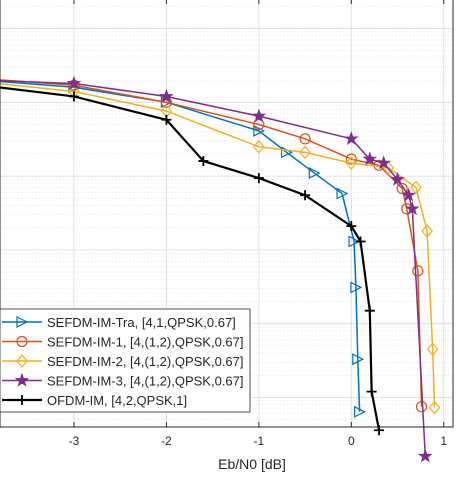  What do you see at coordinates (252, 464) in the screenshot?
I see `x-axis-label: Eb/N0 [dB]` at bounding box center [252, 464].